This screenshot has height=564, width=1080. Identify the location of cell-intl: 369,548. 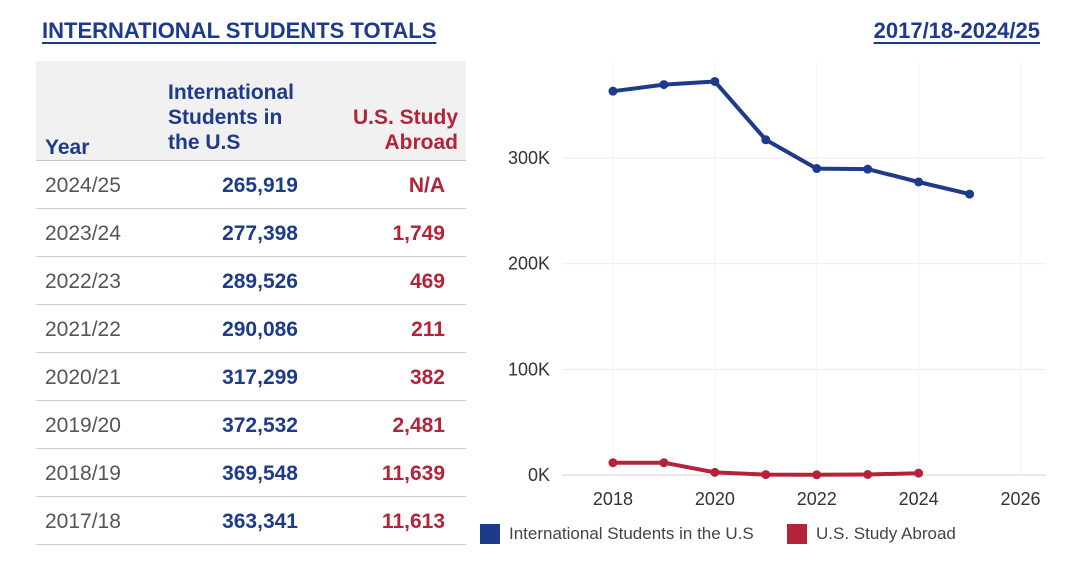
(260, 473).